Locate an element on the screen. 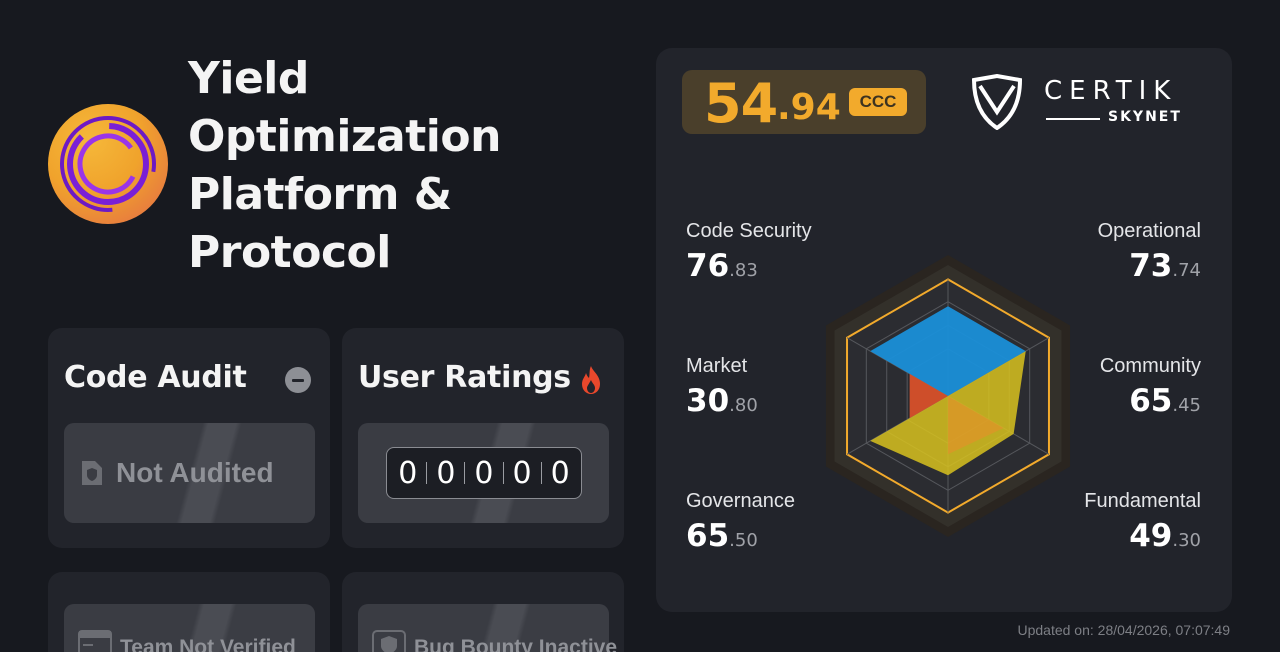 This screenshot has height=652, width=1280. radar-area-overlap is located at coordinates (976, 425).